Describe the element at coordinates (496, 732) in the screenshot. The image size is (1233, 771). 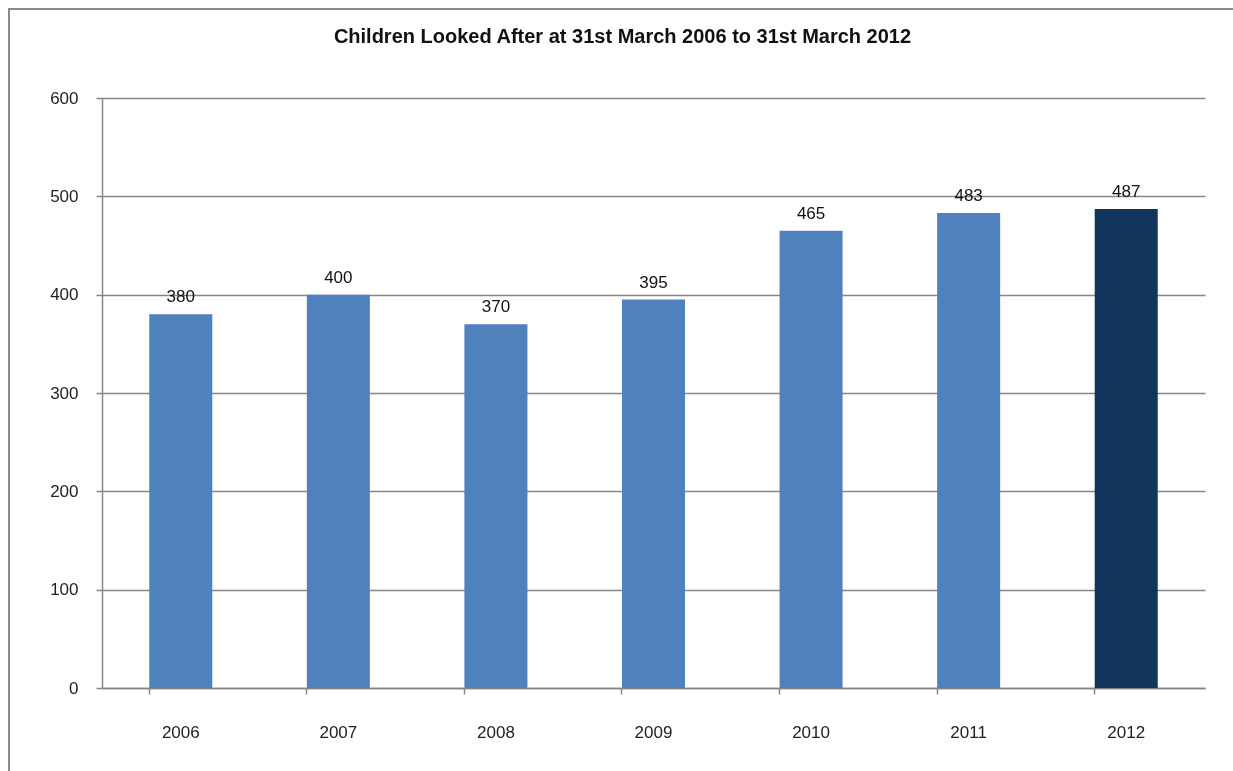
I see `x-tick-label: 2008` at that location.